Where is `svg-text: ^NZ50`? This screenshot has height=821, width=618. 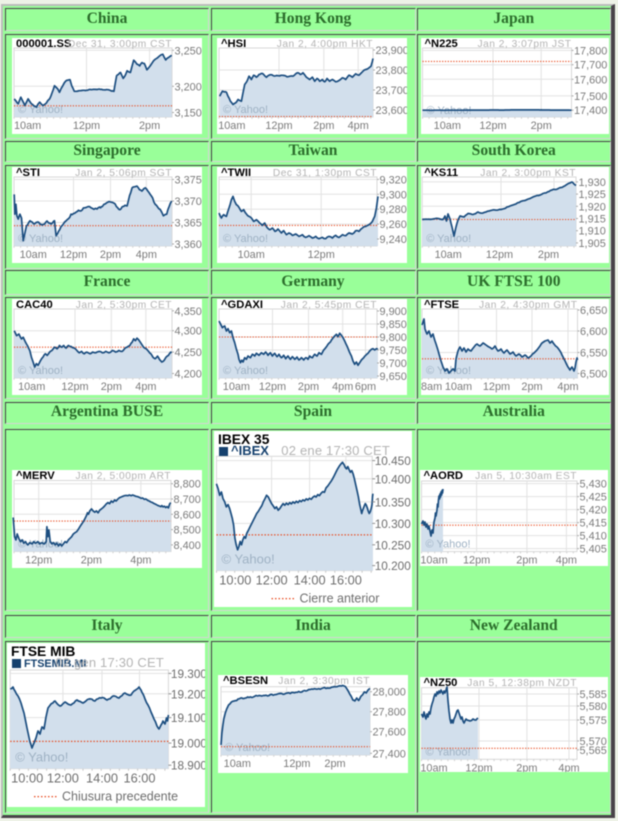
svg-text: ^NZ50 is located at coordinates (441, 683).